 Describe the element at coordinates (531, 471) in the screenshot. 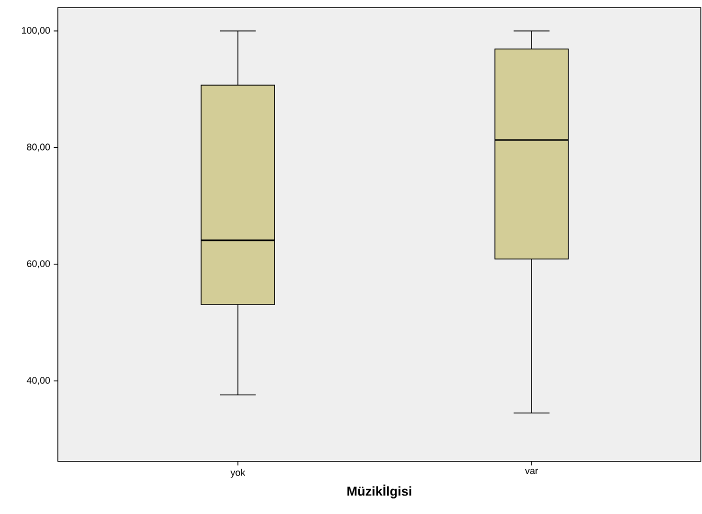

I see `x-tick-label: var` at that location.